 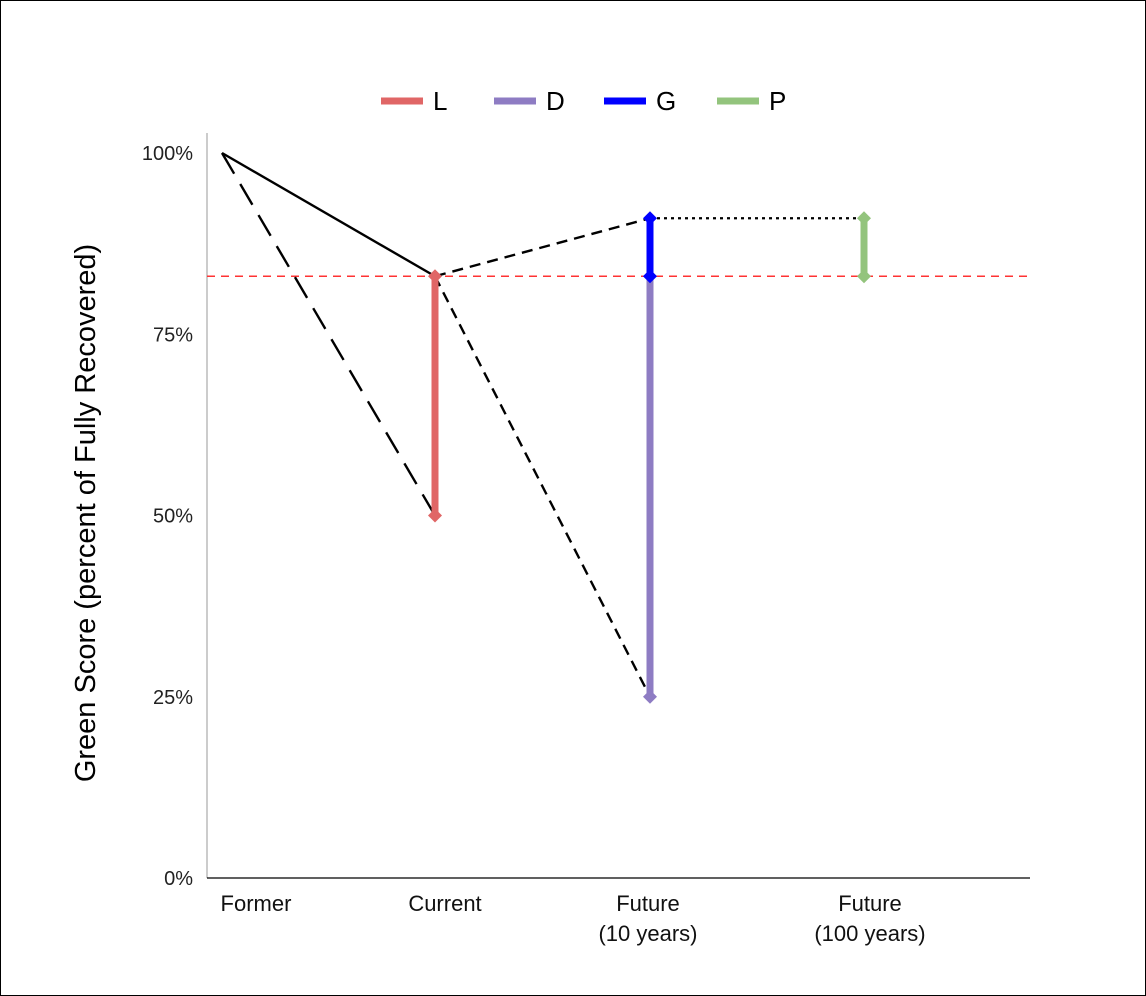 What do you see at coordinates (178, 879) in the screenshot?
I see `y-tick-label: 0%` at bounding box center [178, 879].